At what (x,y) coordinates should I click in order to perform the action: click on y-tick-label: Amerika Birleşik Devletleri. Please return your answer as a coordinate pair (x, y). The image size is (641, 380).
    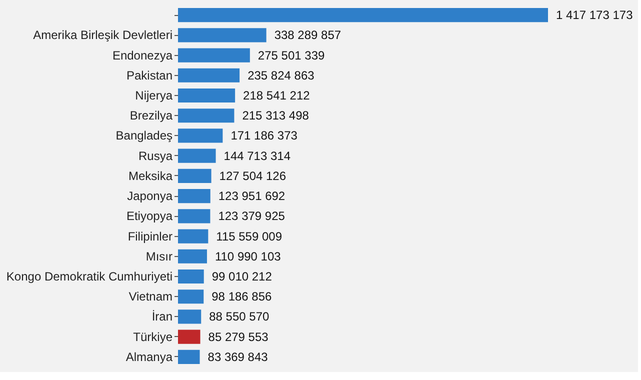
    Looking at the image, I should click on (102, 35).